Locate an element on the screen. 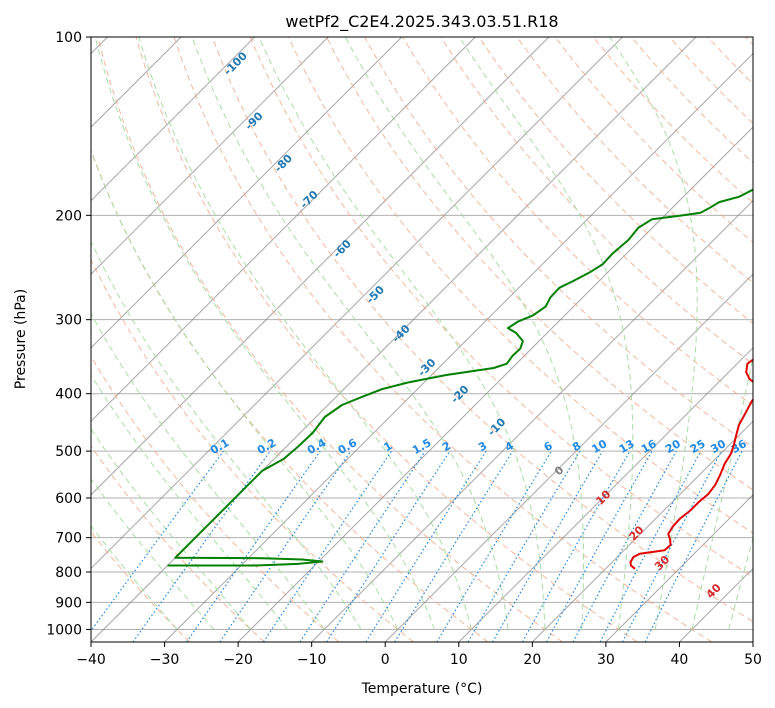 The width and height of the screenshot is (775, 708). x-tick-label: 40 is located at coordinates (680, 660).